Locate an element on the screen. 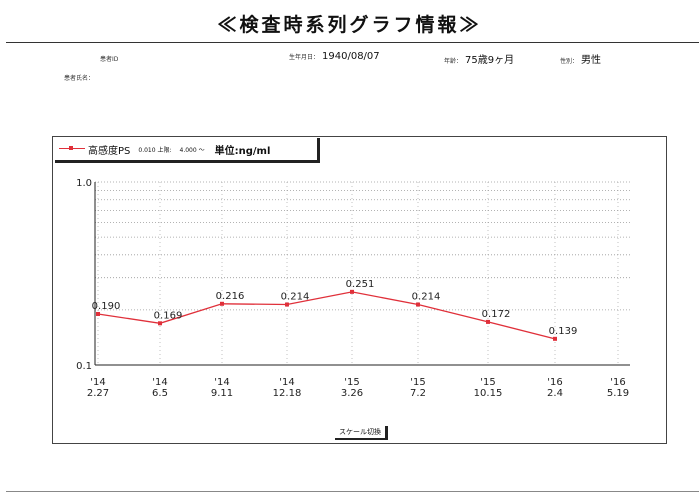  x-tick-date-label: 3.26 is located at coordinates (352, 393).